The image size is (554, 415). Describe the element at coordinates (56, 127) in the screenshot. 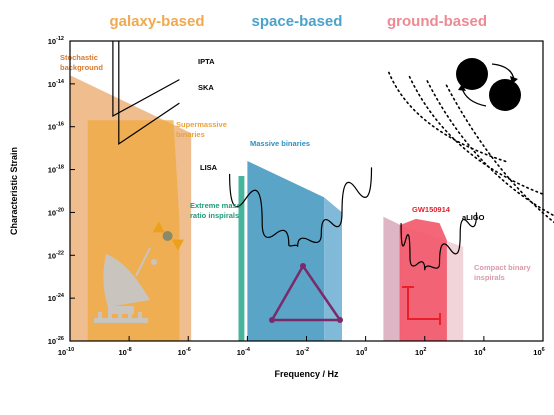

I see `y-tick-label: 10-16` at that location.